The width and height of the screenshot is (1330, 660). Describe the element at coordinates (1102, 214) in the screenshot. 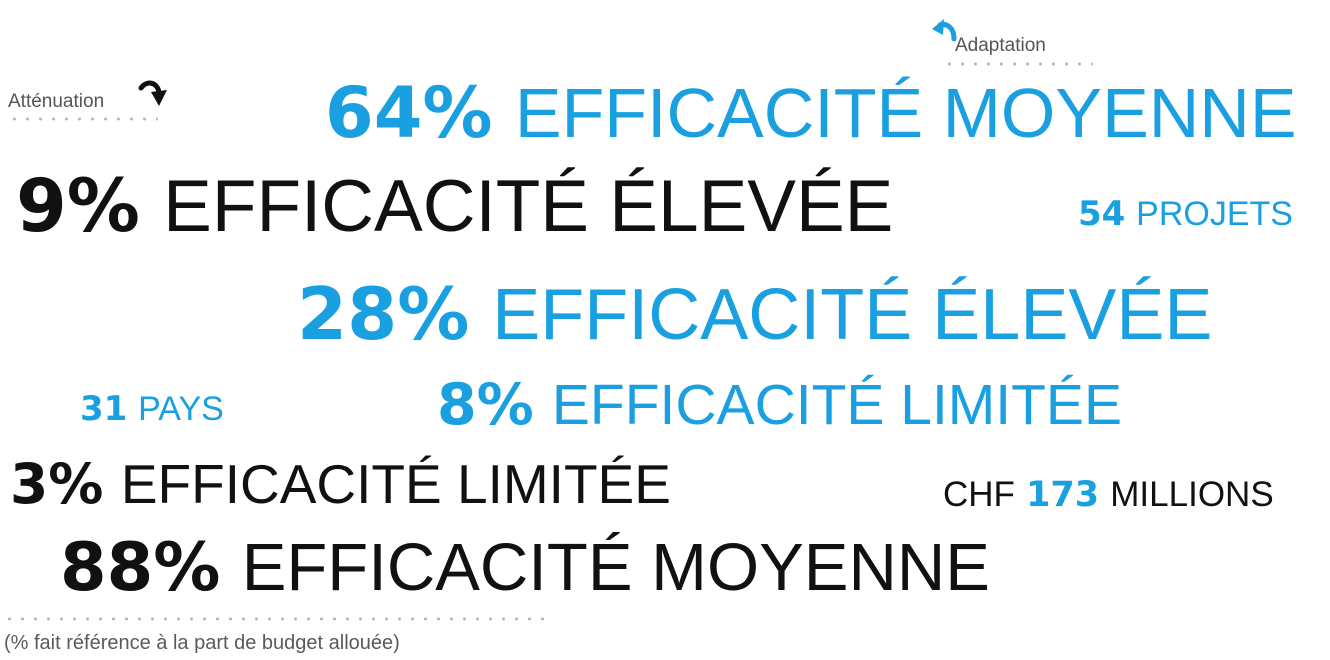

I see `projects-number: 54` at that location.